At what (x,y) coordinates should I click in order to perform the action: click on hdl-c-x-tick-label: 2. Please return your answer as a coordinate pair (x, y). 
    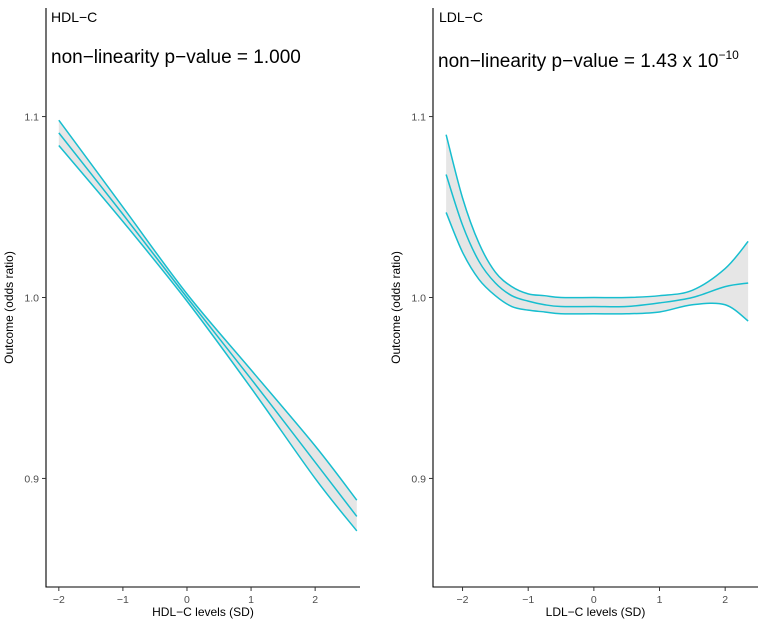
    Looking at the image, I should click on (315, 600).